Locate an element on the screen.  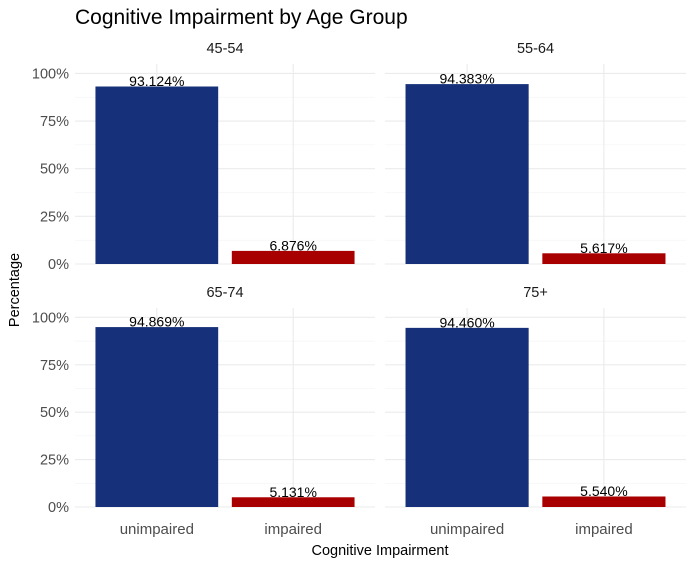
bar-value-label: 94.383% is located at coordinates (466, 79).